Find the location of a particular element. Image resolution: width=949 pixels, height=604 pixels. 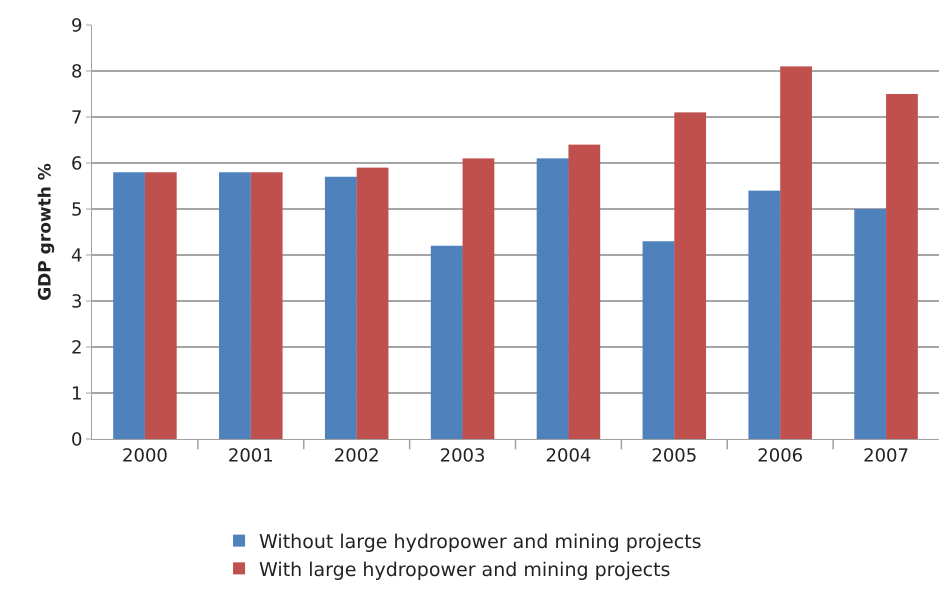

y-tick-label: 0 is located at coordinates (76, 439).